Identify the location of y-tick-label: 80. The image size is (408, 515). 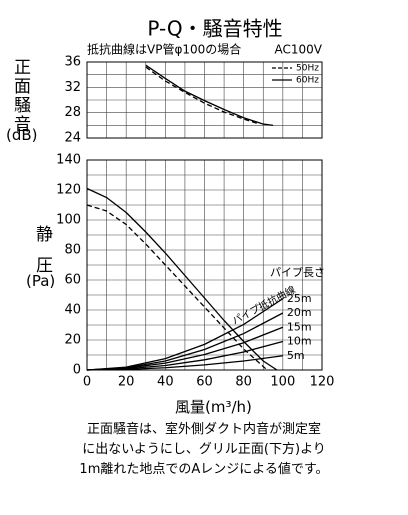
(72, 250).